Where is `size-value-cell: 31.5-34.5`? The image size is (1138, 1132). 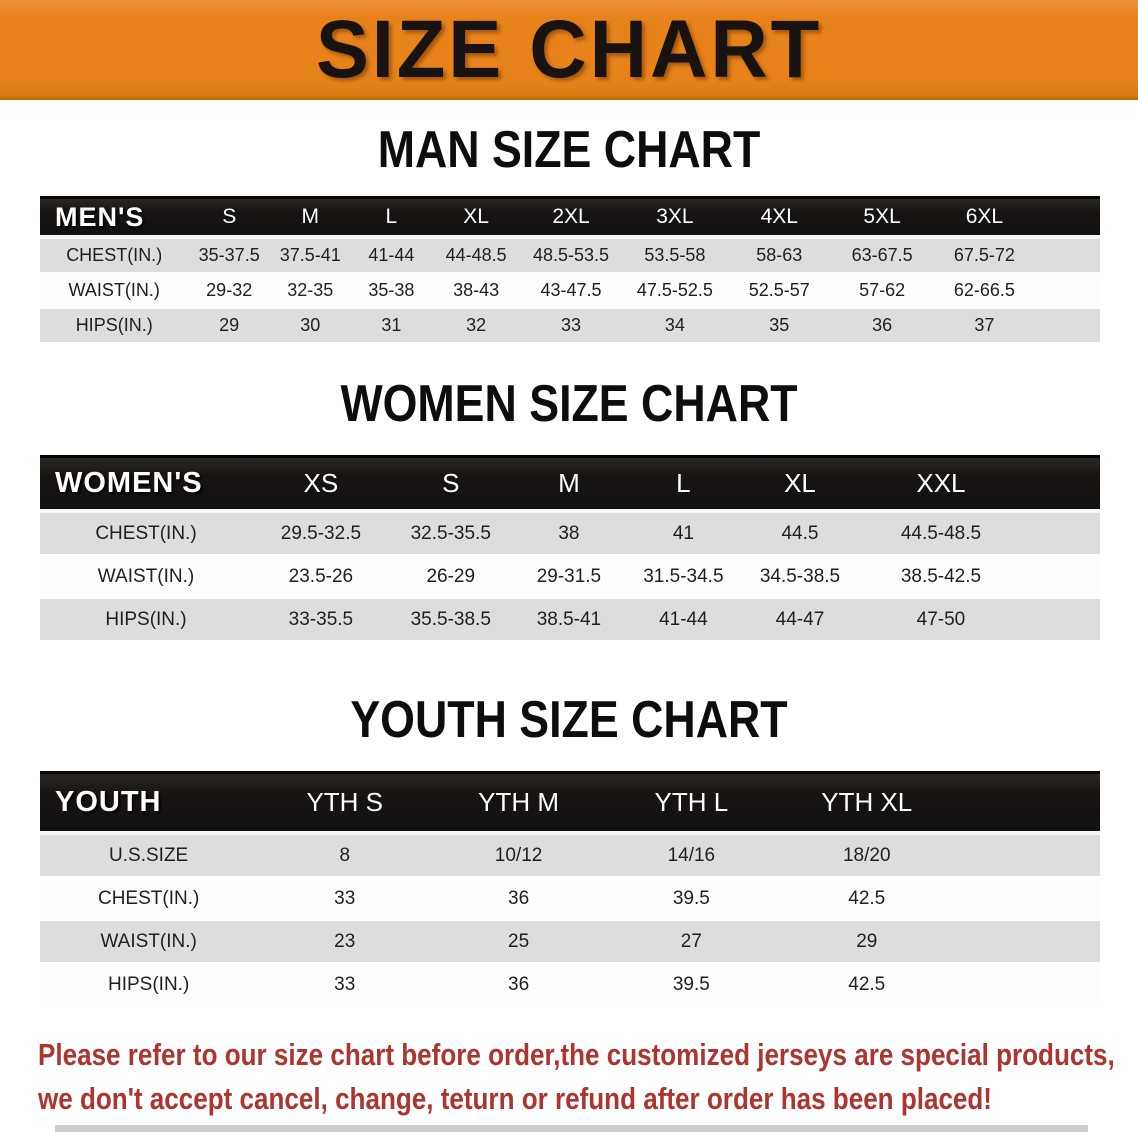
size-value-cell: 31.5-34.5 is located at coordinates (683, 577).